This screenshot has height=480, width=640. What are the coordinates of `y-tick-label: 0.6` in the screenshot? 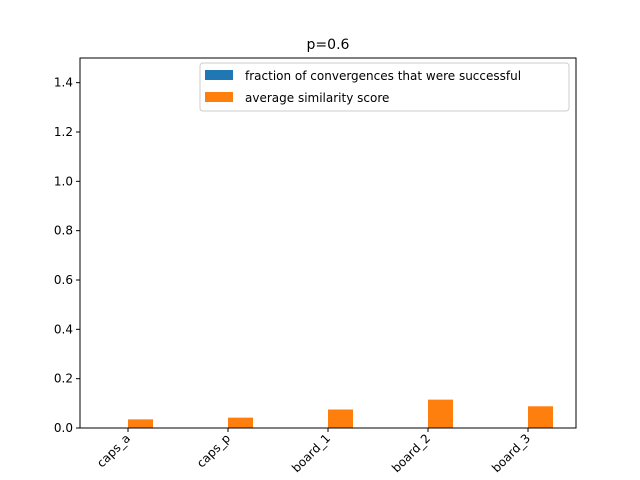 It's located at (63, 280).